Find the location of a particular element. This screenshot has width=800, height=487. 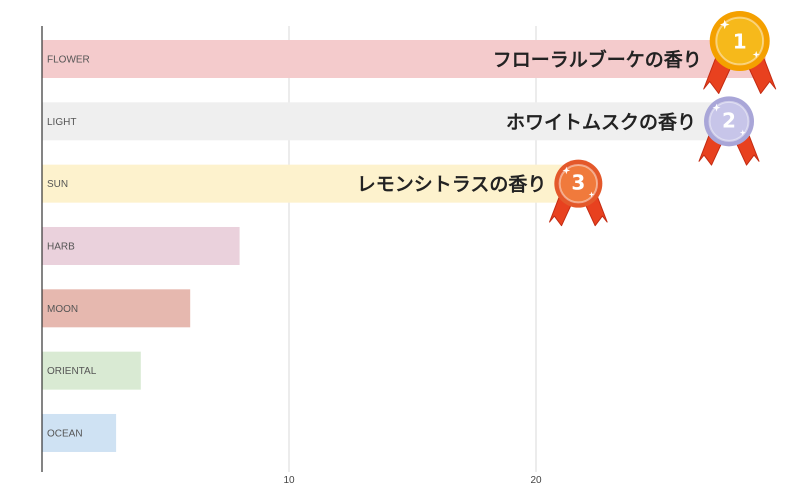

category-labels: FLOWER LIGHT SUN HARB MOON ORIENTAL OCEAN is located at coordinates (72, 247).